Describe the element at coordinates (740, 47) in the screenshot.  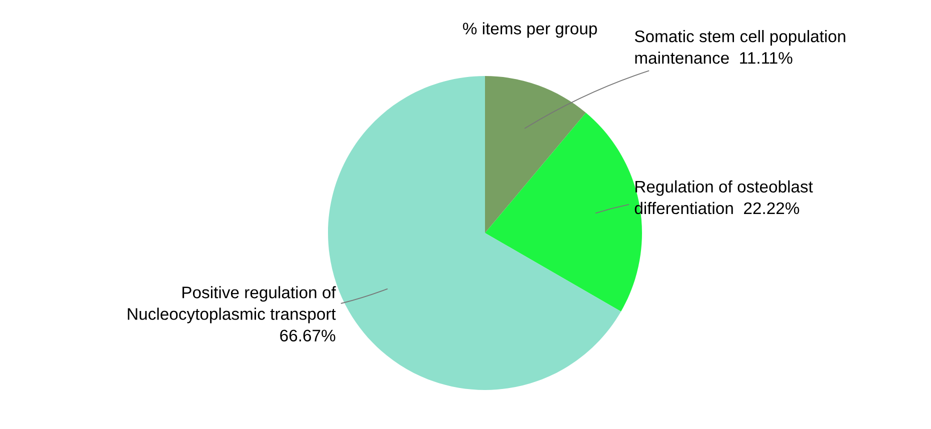
I see `slice-label: Somatic stem cell population maintenance 11.11%` at that location.